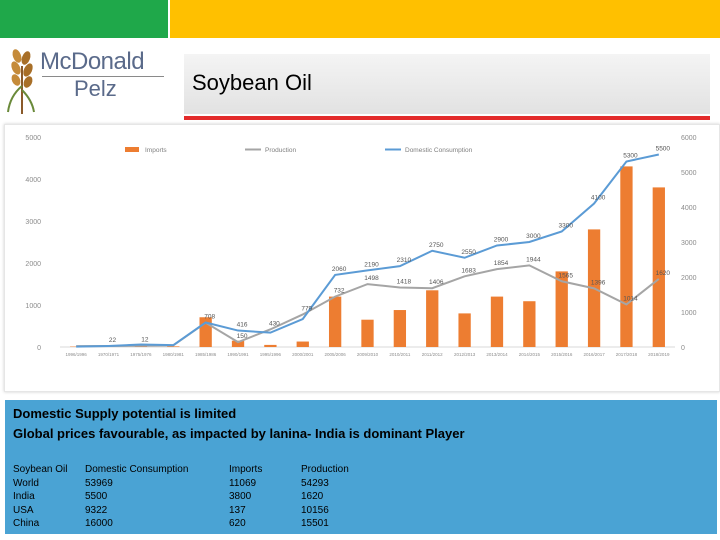  What do you see at coordinates (598, 282) in the screenshot?
I see `data-label: 1396` at bounding box center [598, 282].